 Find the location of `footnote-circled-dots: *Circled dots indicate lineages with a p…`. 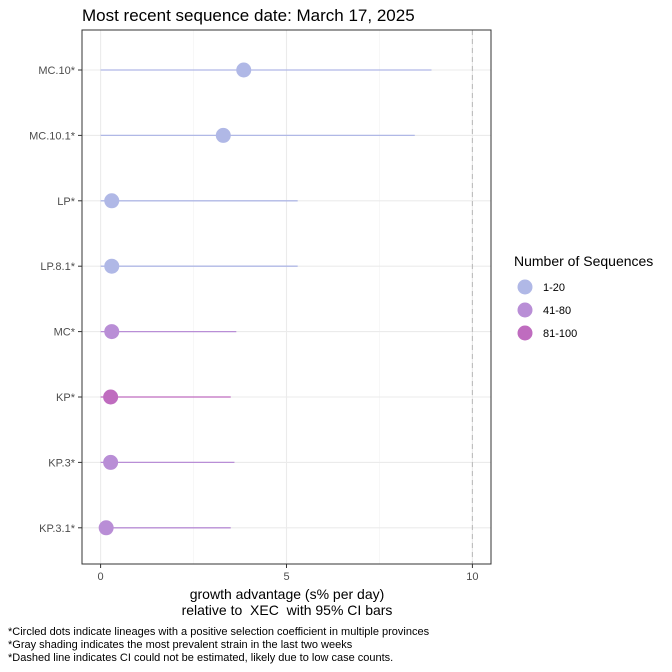

footnote-circled-dots: *Circled dots indicate lineages with a p… is located at coordinates (219, 632).